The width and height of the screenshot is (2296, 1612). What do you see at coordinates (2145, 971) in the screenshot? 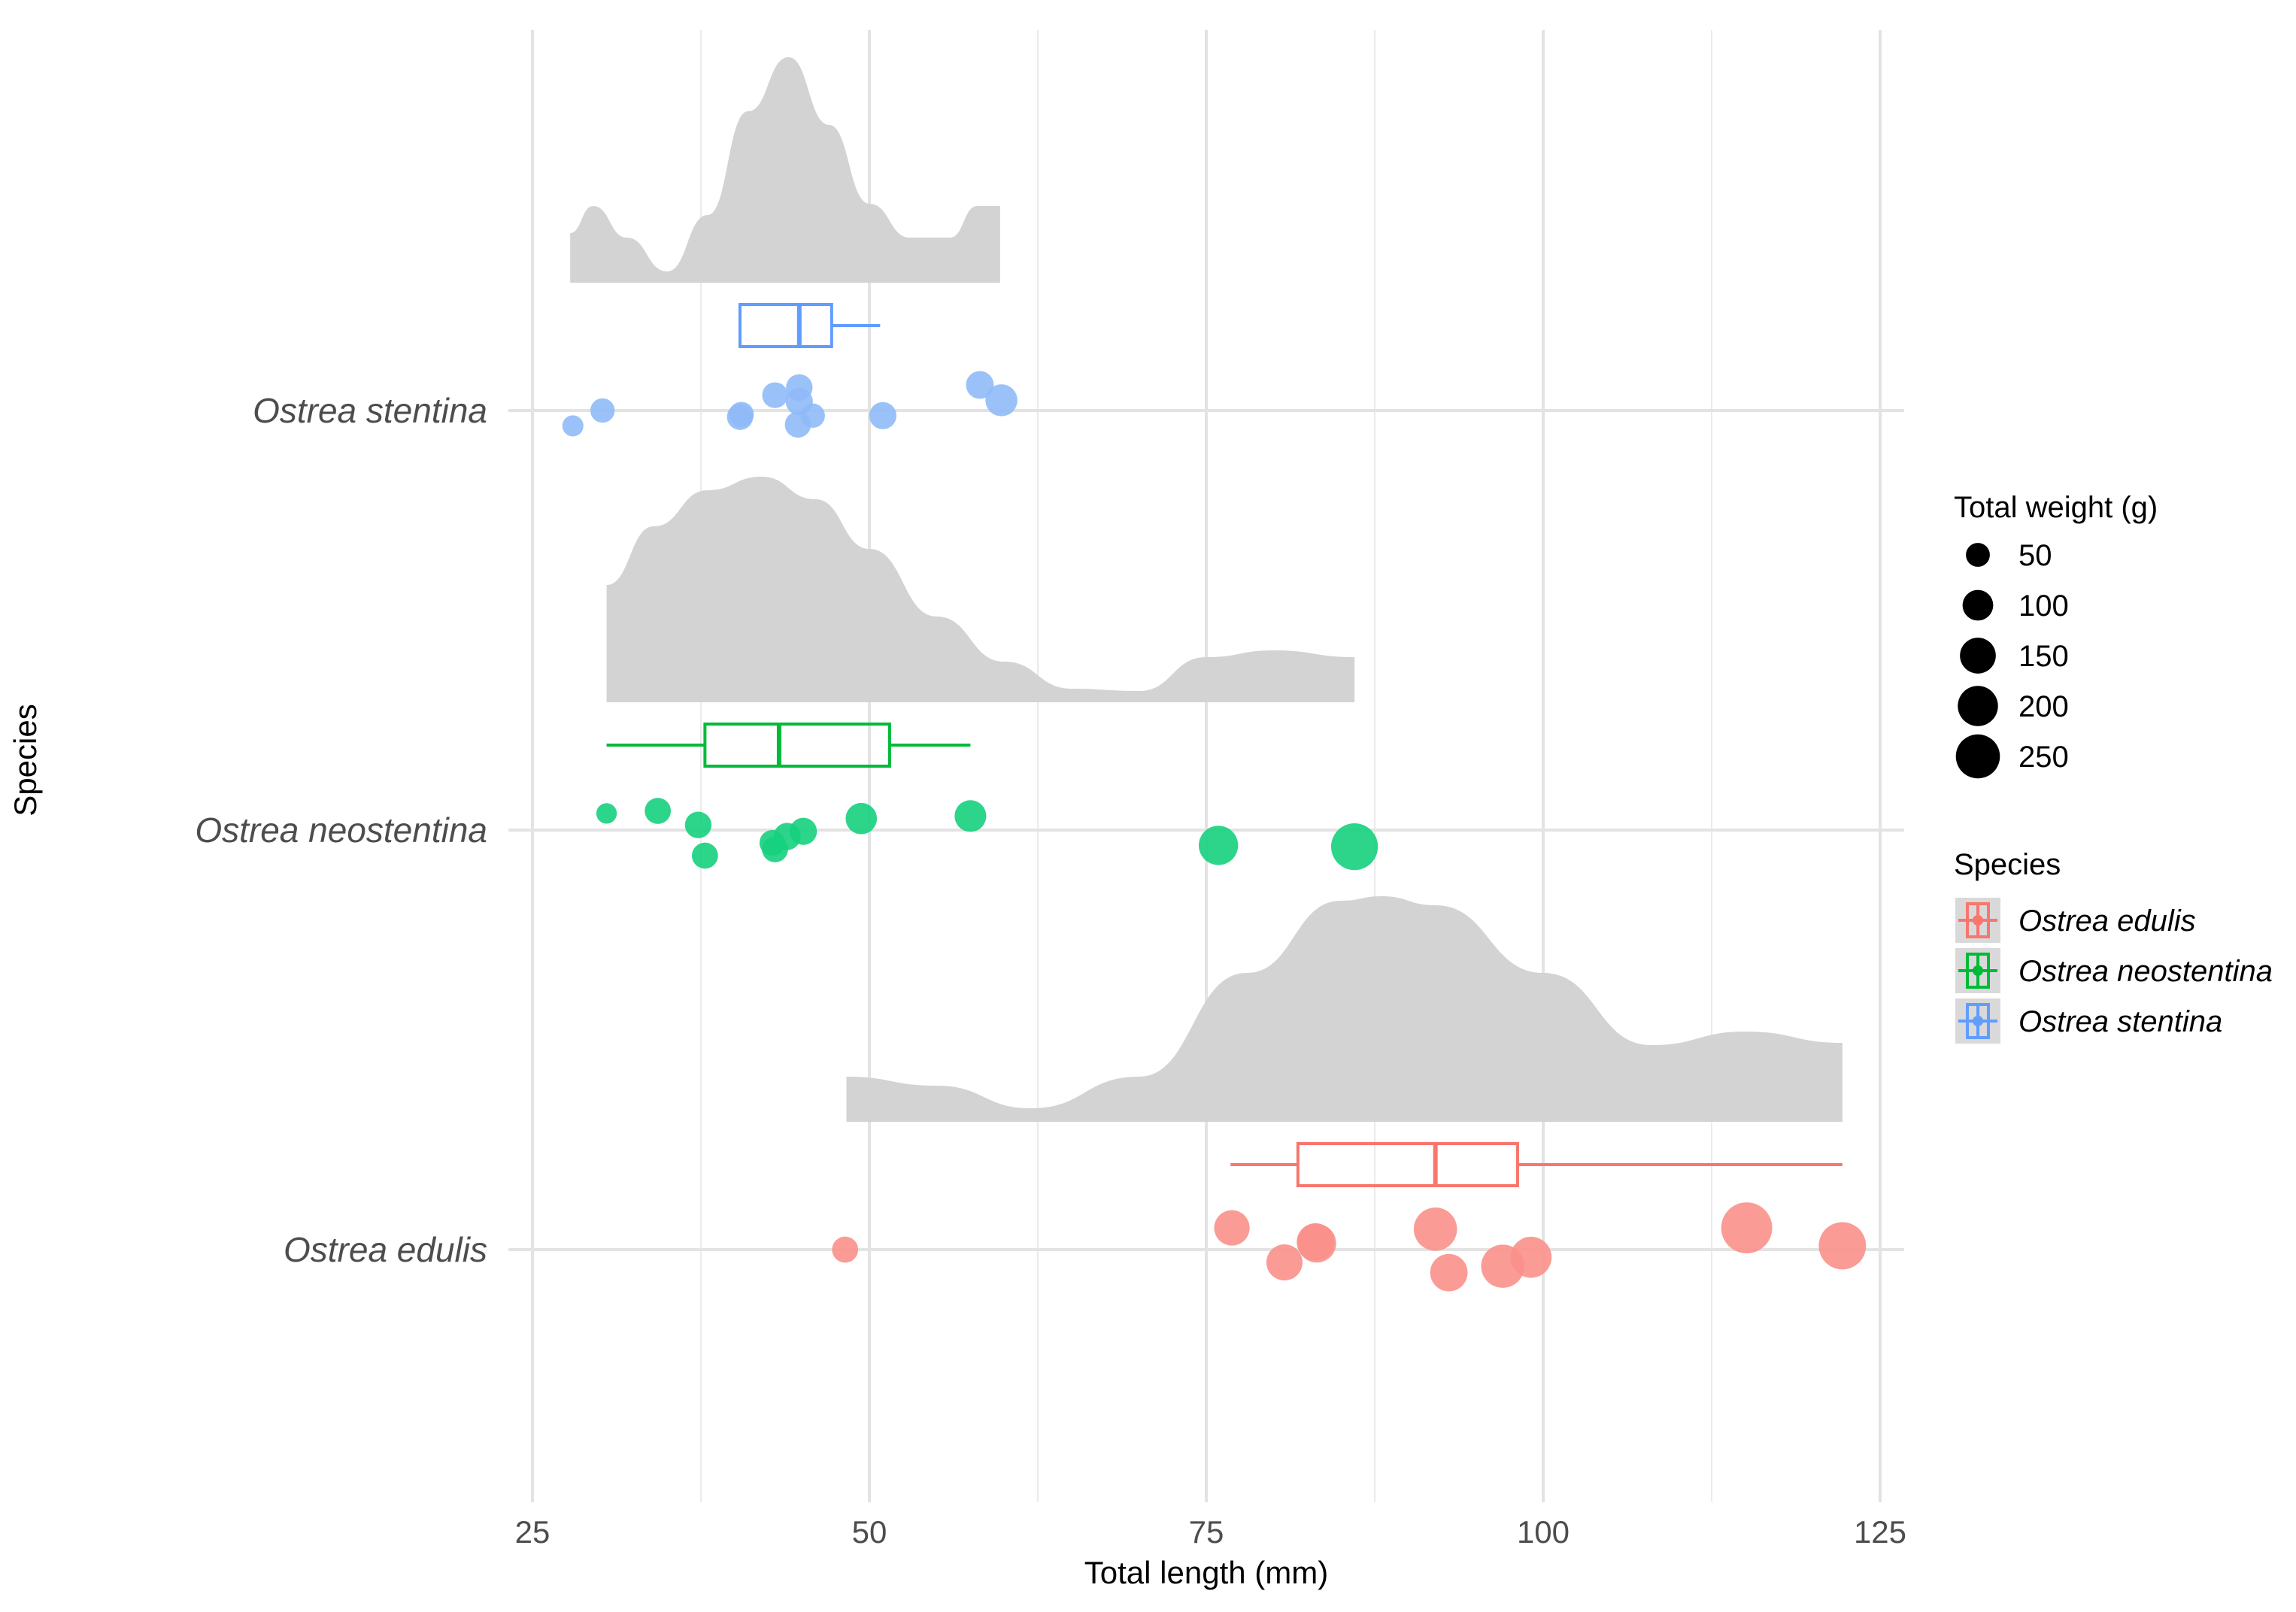
I see `color-legend-label: Ostrea neostentina` at bounding box center [2145, 971].